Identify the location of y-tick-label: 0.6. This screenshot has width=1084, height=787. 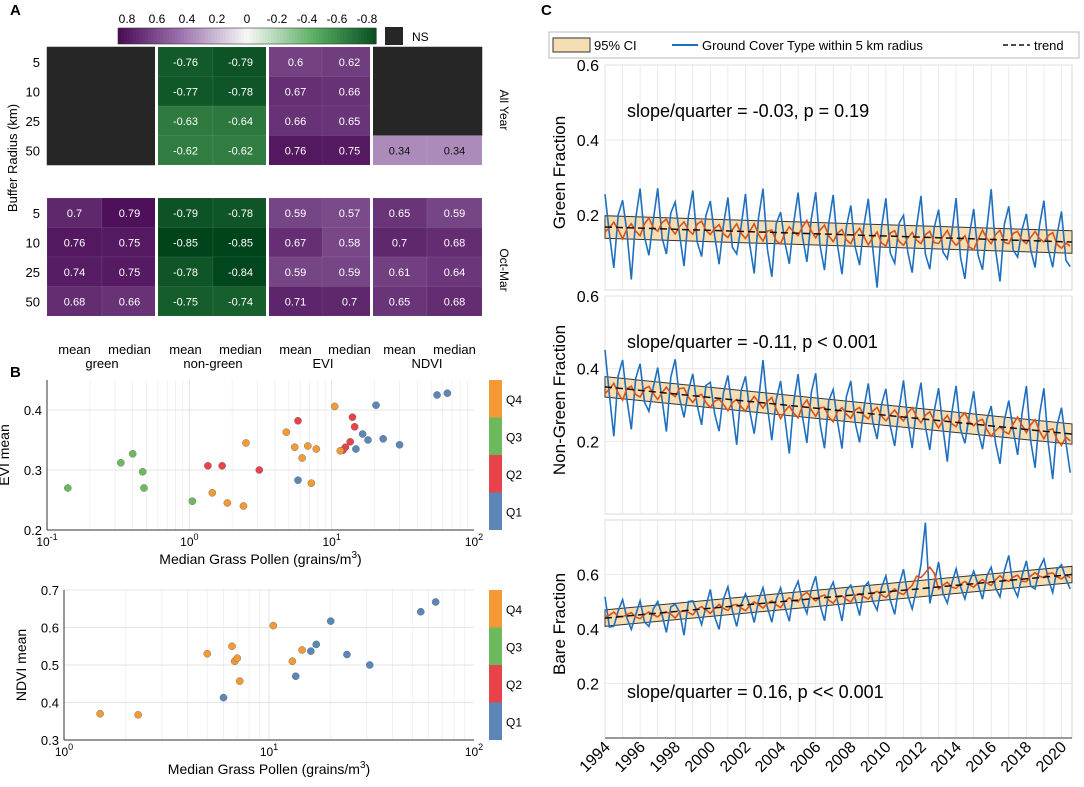
(50, 628).